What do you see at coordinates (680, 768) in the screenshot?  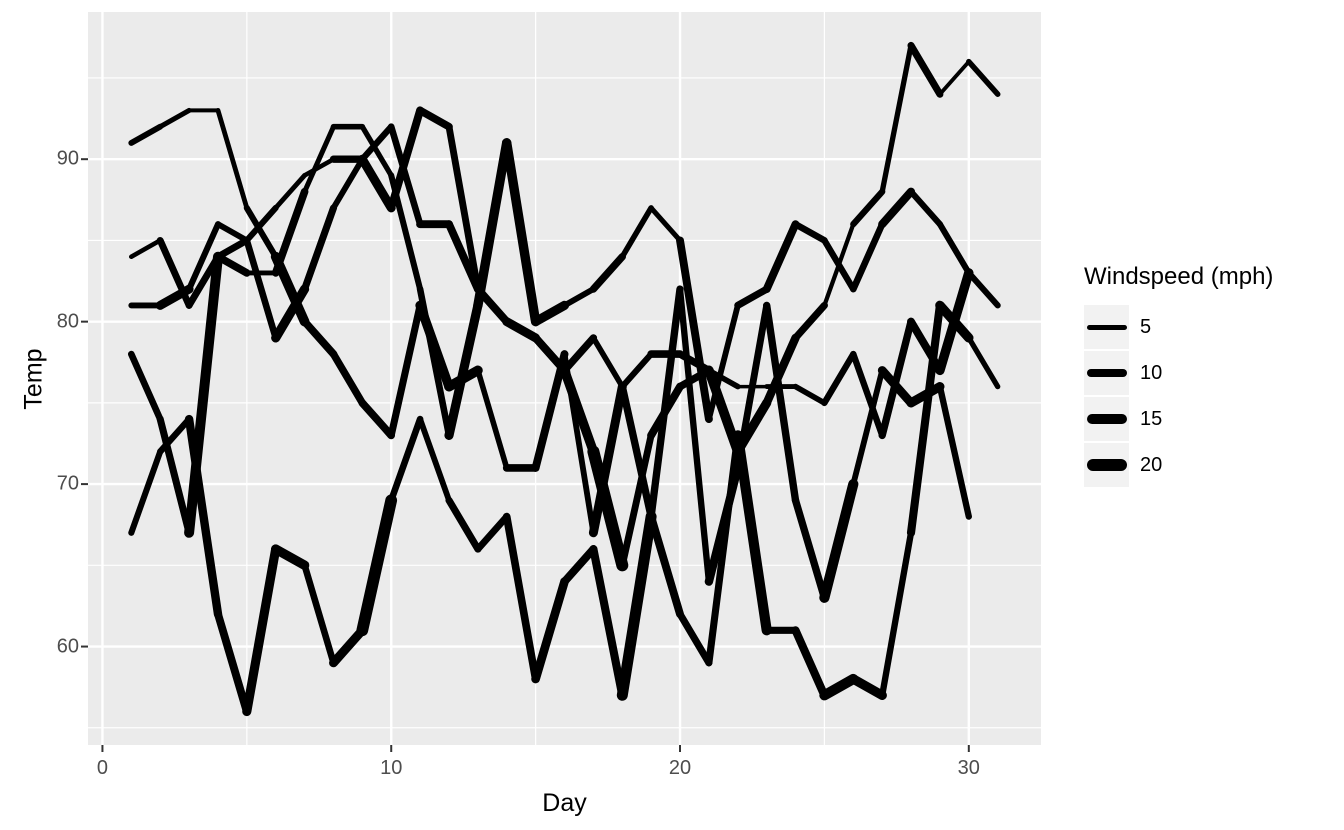 I see `x-axis-tick-label: 20` at bounding box center [680, 768].